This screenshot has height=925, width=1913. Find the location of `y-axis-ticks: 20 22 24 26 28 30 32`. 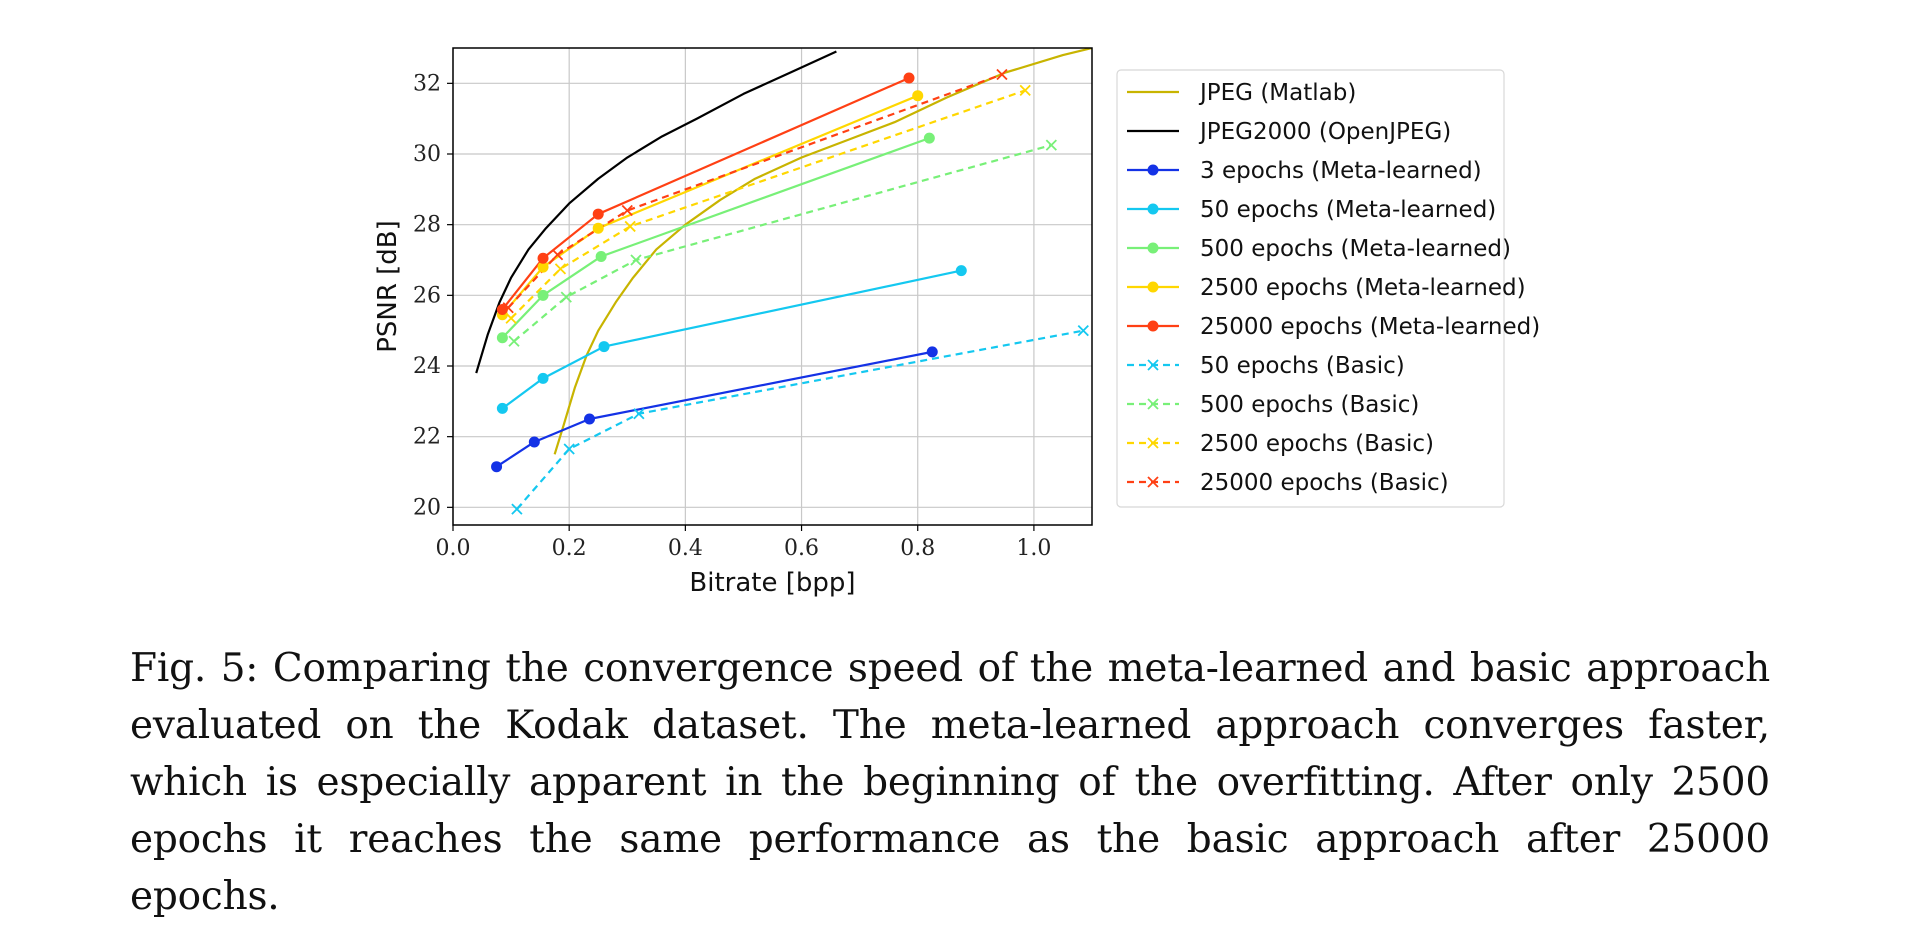

y-axis-ticks: 20 22 24 26 28 30 32 is located at coordinates (433, 295).